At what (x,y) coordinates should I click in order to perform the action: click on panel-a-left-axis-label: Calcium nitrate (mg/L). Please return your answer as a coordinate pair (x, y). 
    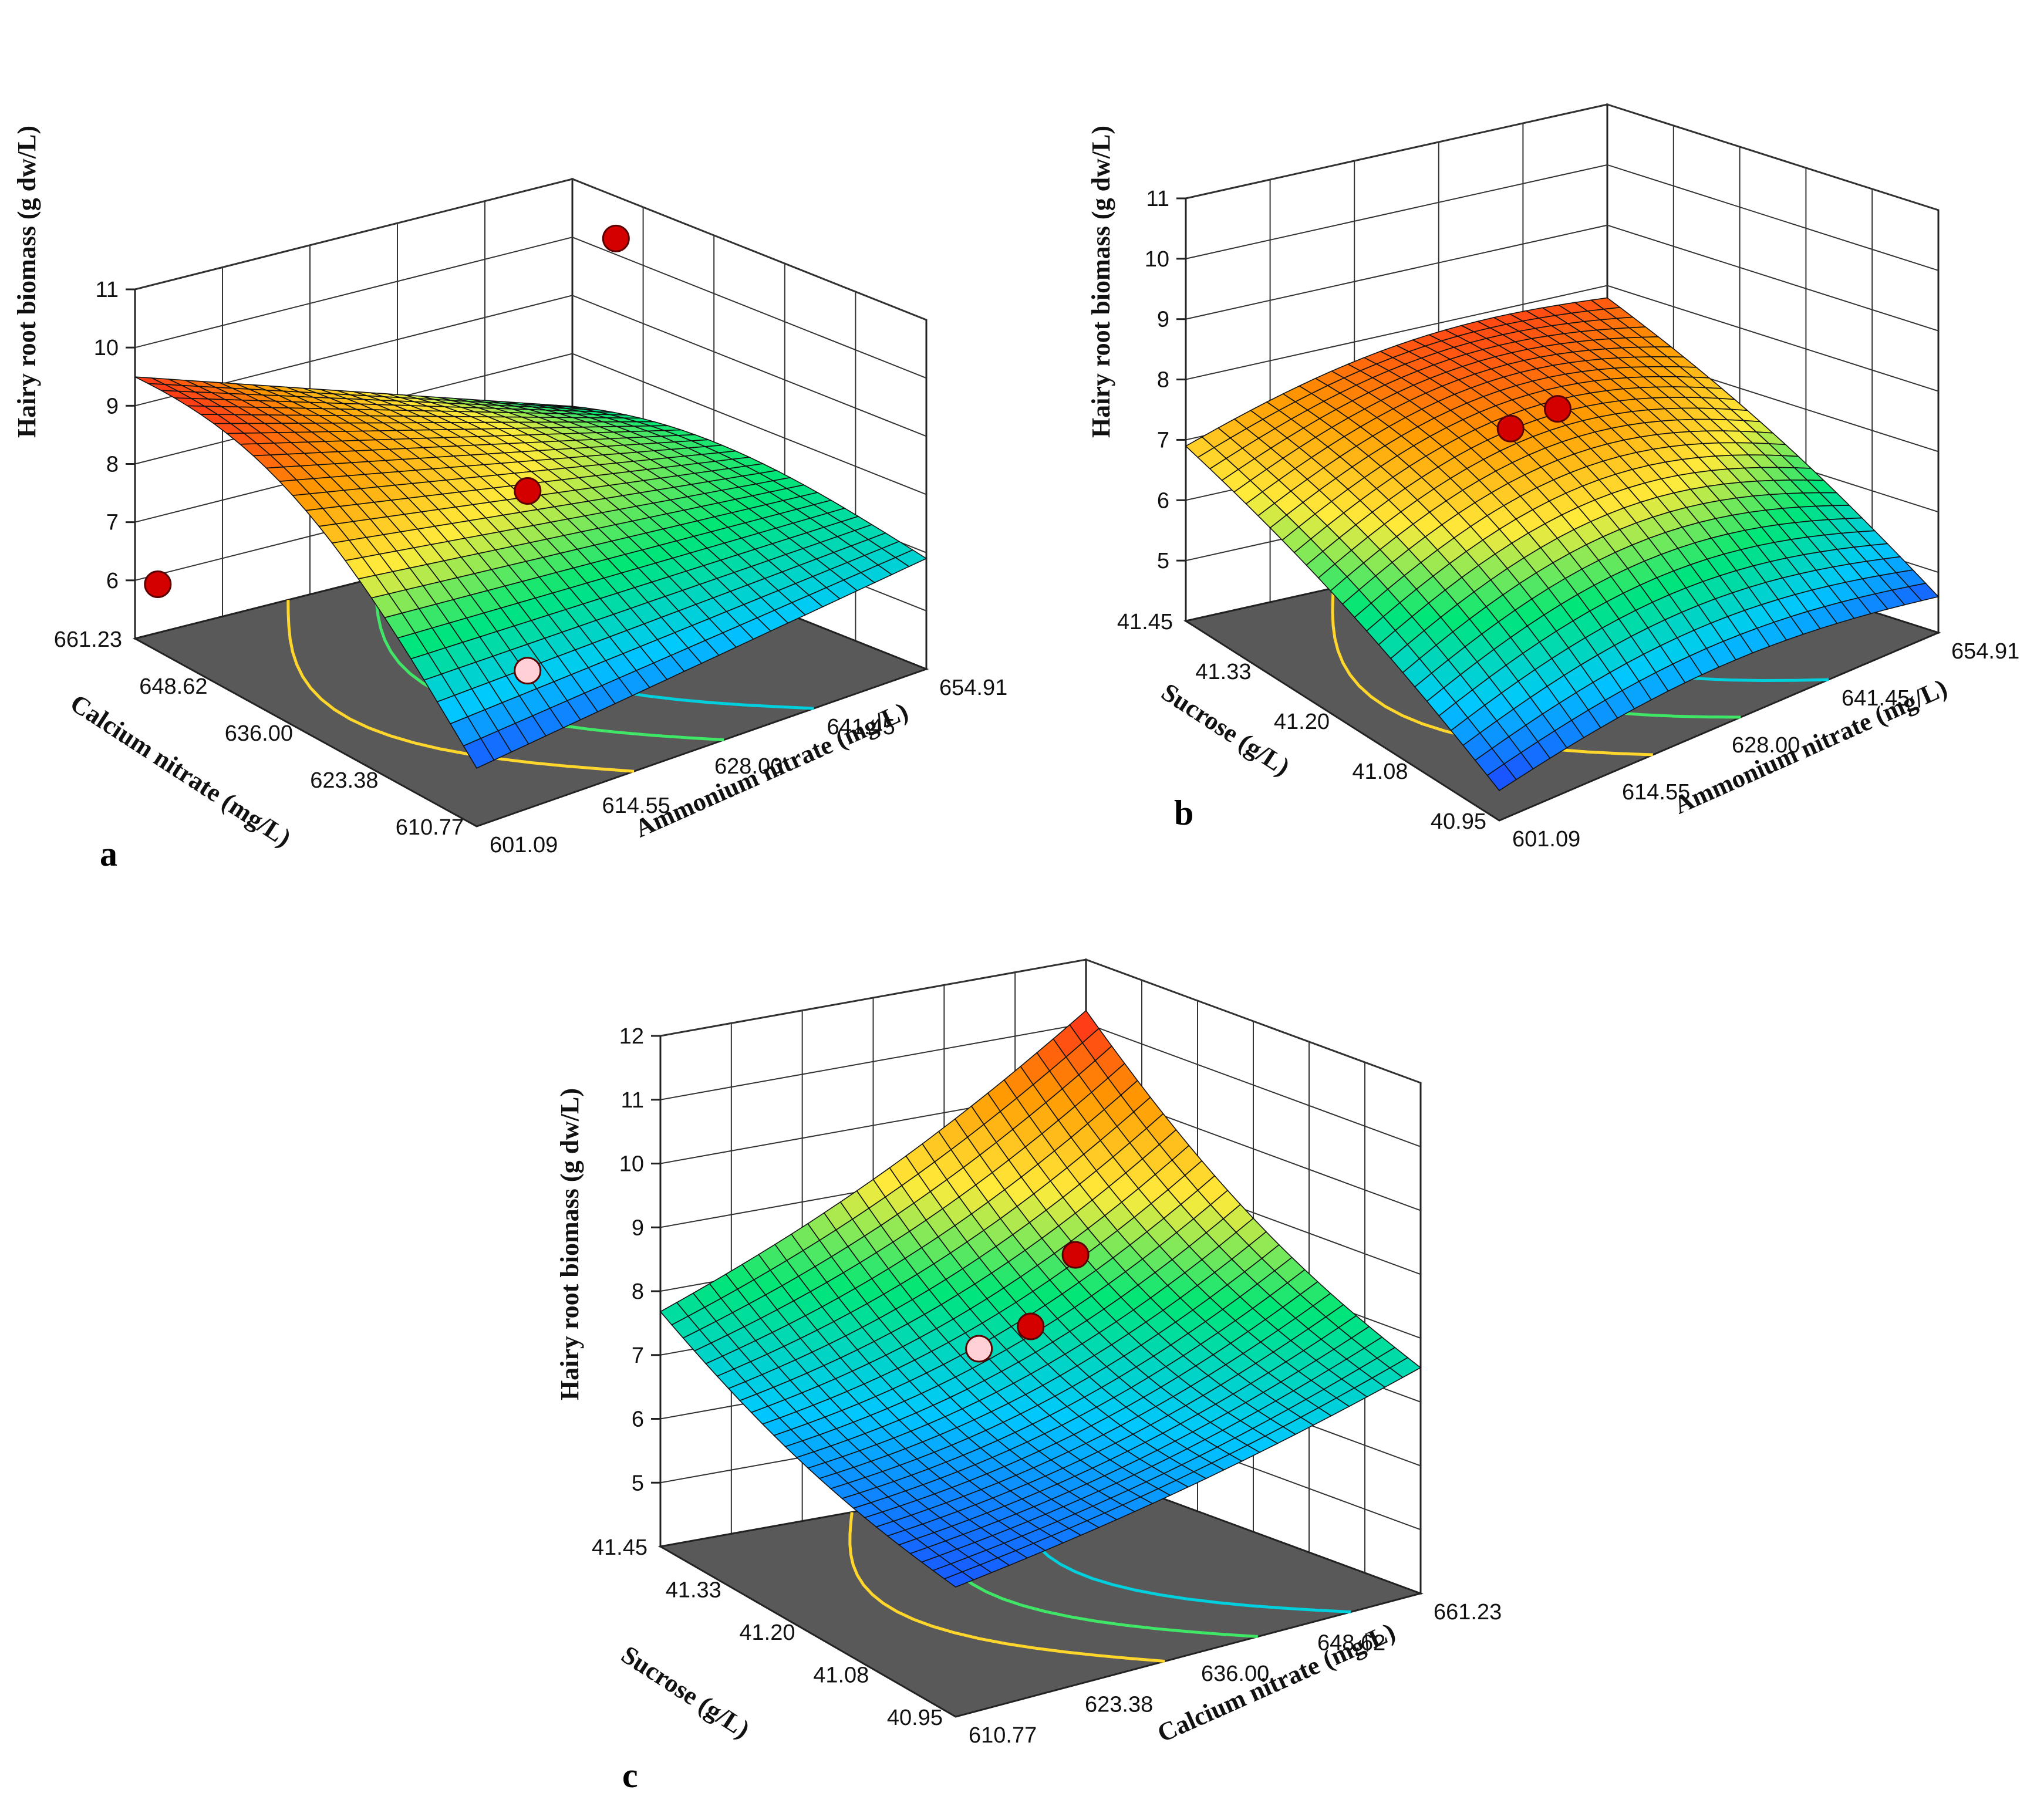
    Looking at the image, I should click on (180, 770).